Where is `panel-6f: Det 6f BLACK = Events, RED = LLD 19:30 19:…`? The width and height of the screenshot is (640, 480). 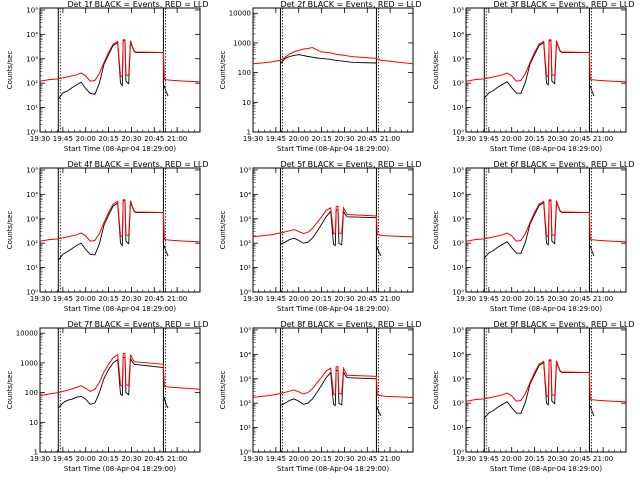 panel-6f: Det 6f BLACK = Events, RED = LLD 19:30 19:… is located at coordinates (533, 236).